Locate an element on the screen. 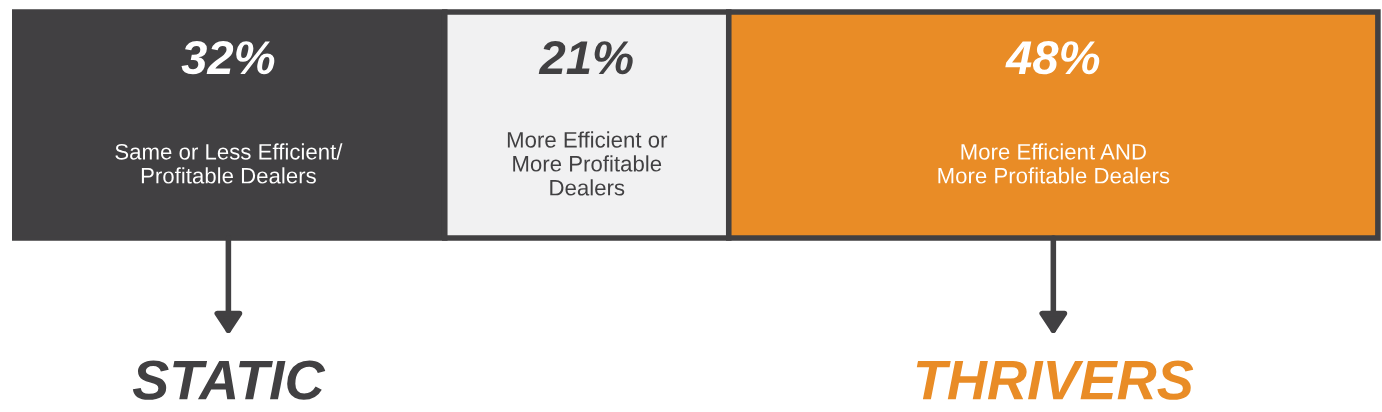 This screenshot has height=412, width=1382. text: STATIC is located at coordinates (229, 380).